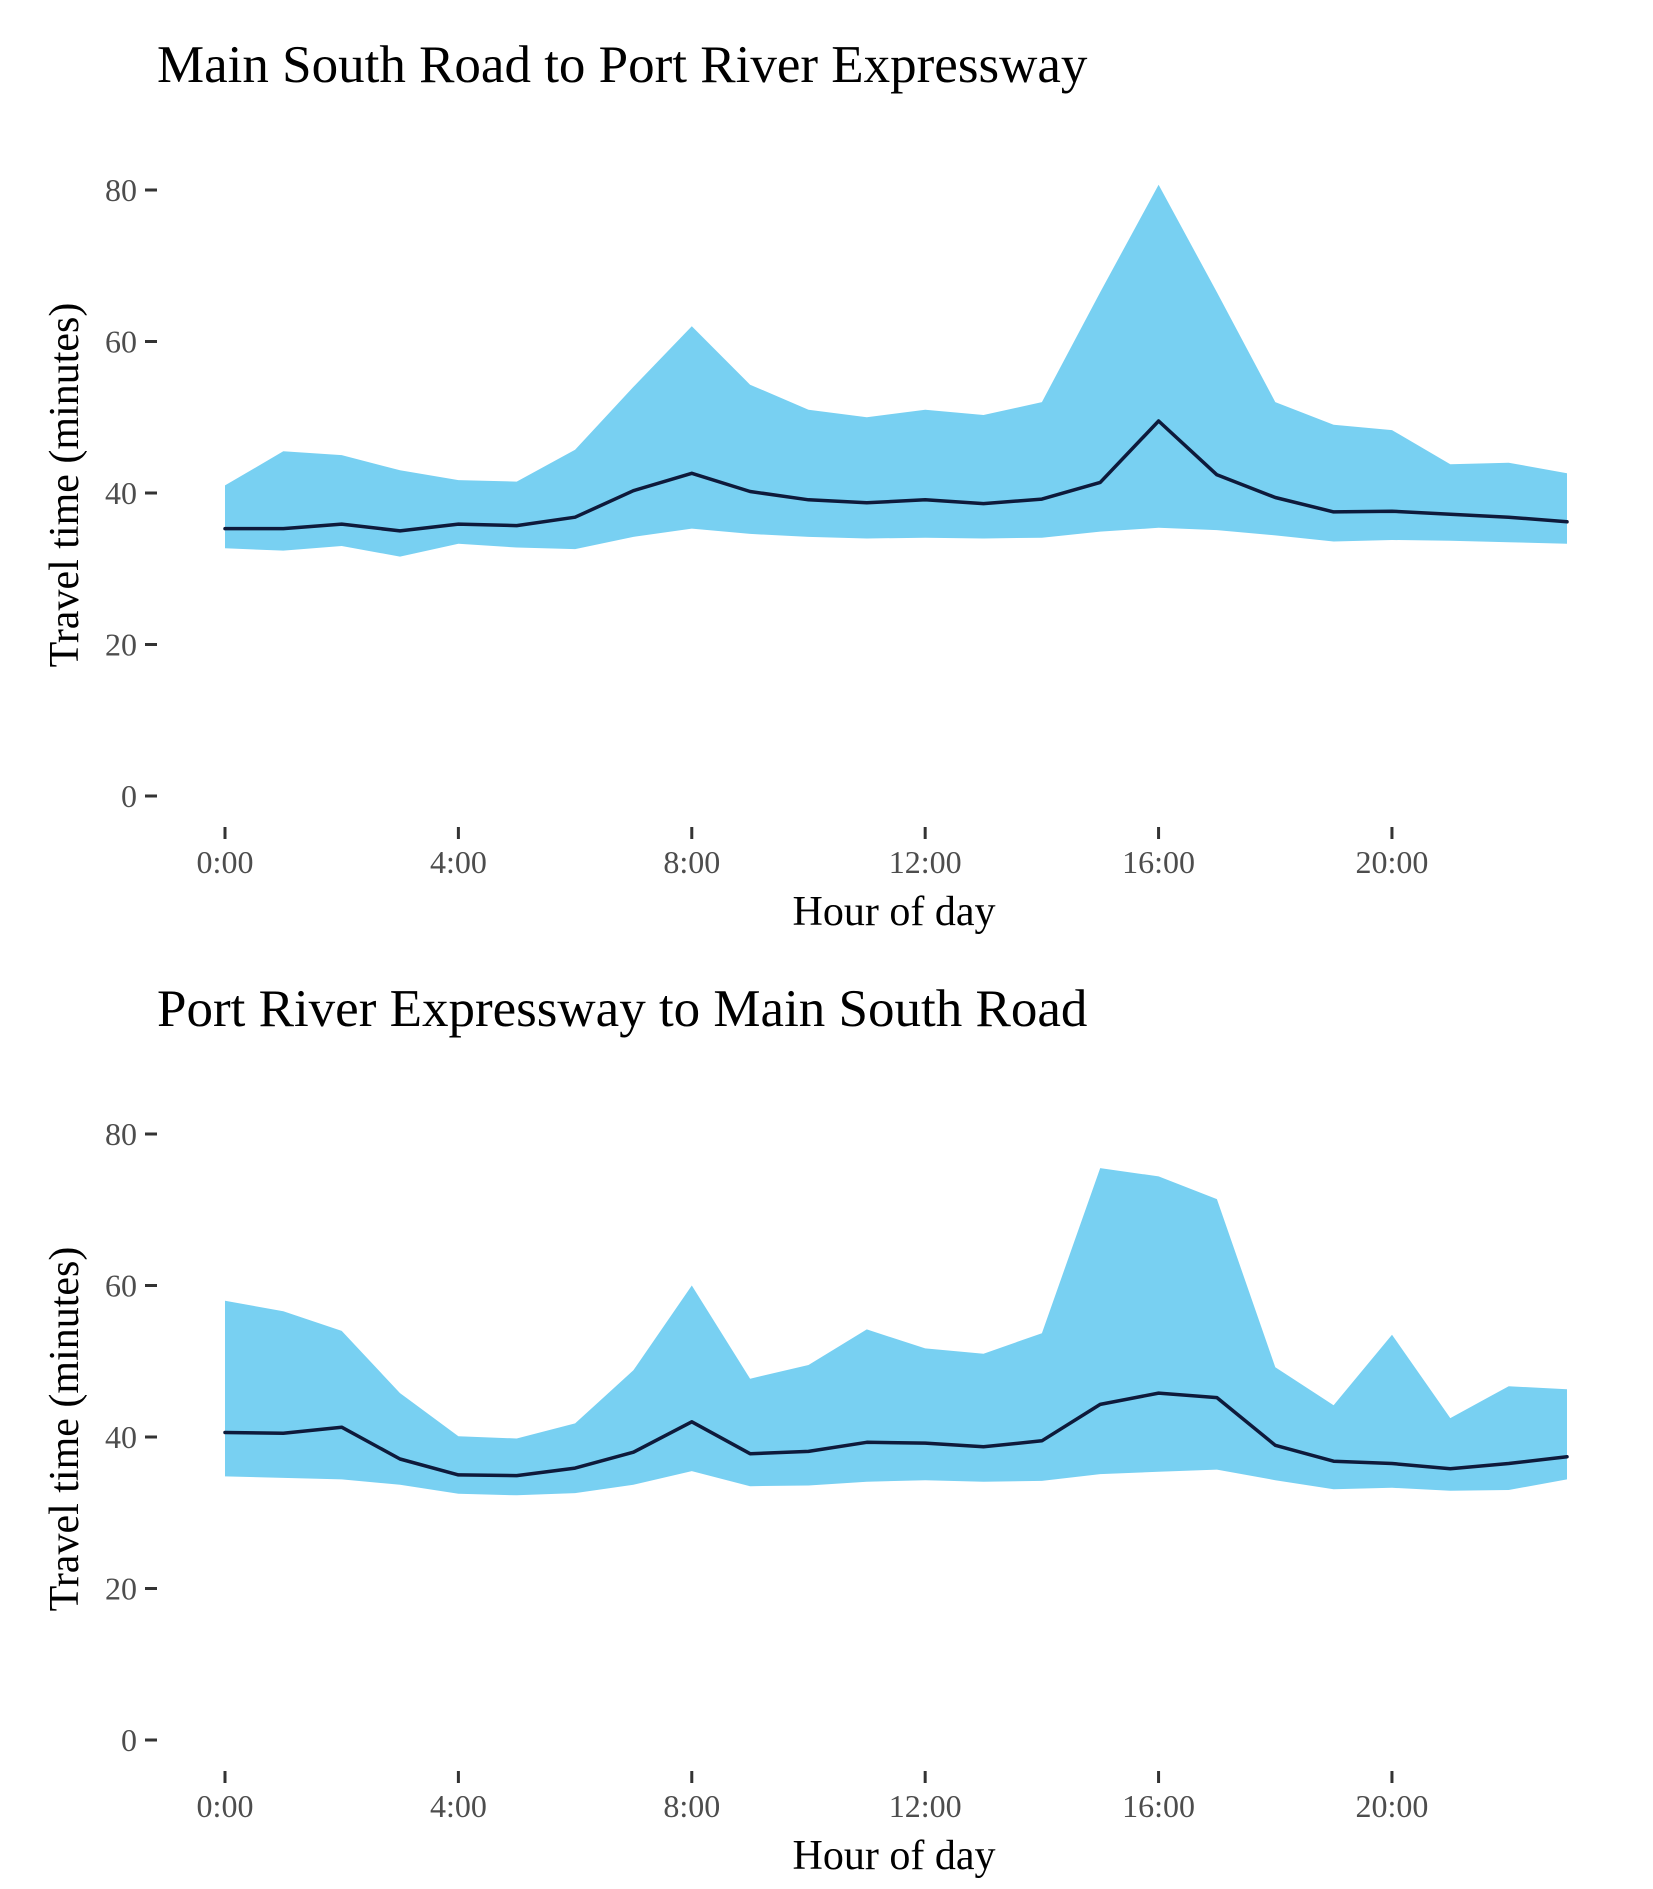  Describe the element at coordinates (622, 65) in the screenshot. I see `chart-title: Main South Road to Port River Expressway` at that location.